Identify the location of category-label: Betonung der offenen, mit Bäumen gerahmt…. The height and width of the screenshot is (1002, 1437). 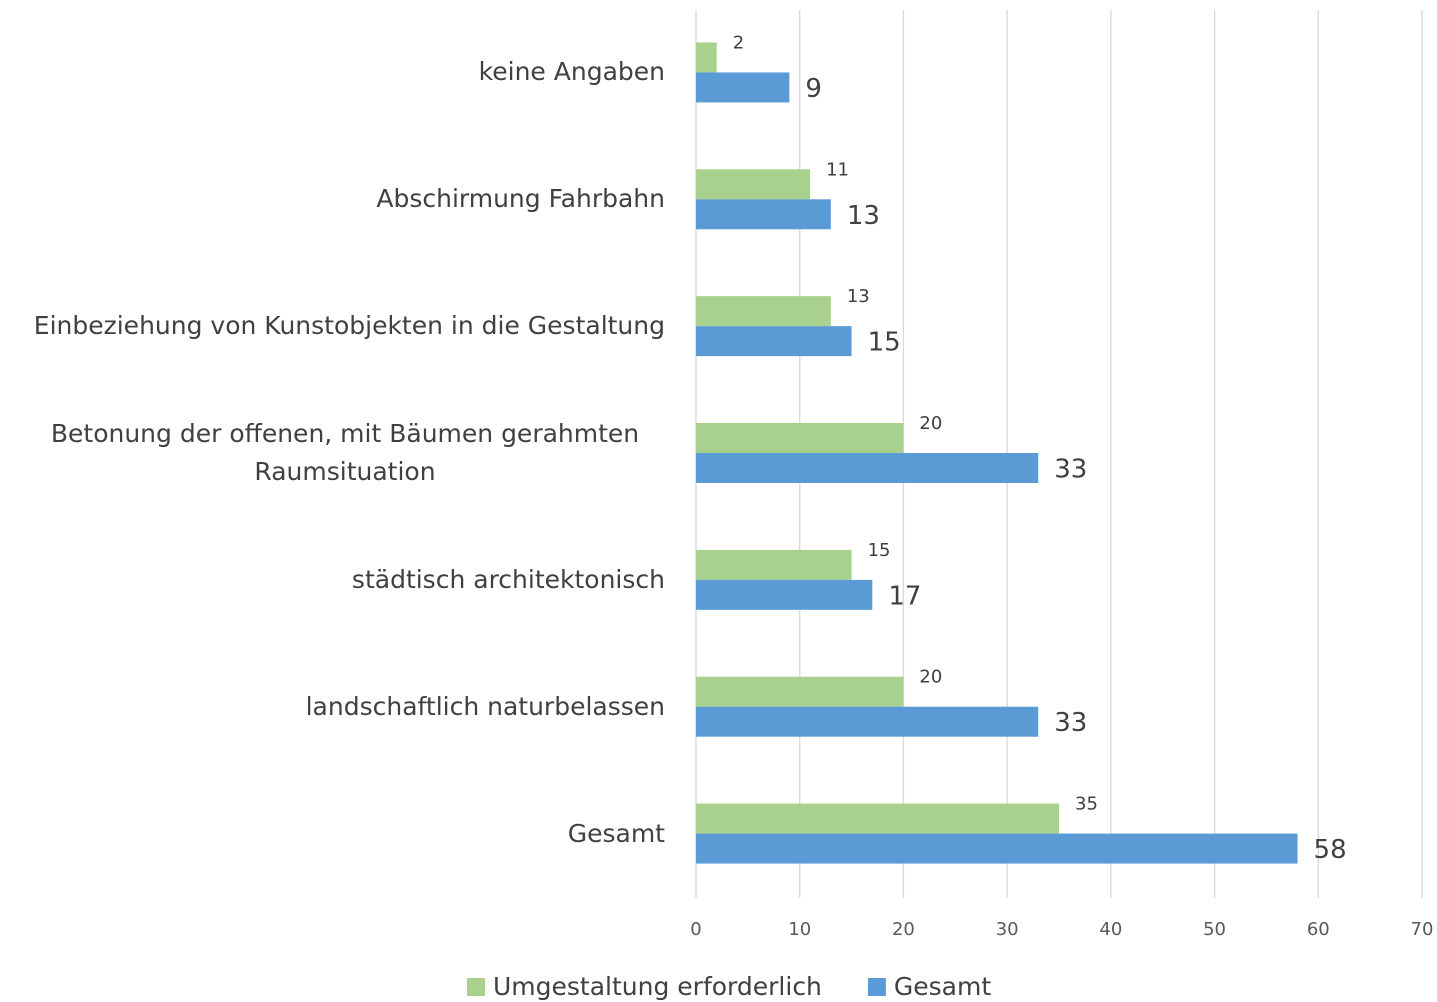
(345, 452).